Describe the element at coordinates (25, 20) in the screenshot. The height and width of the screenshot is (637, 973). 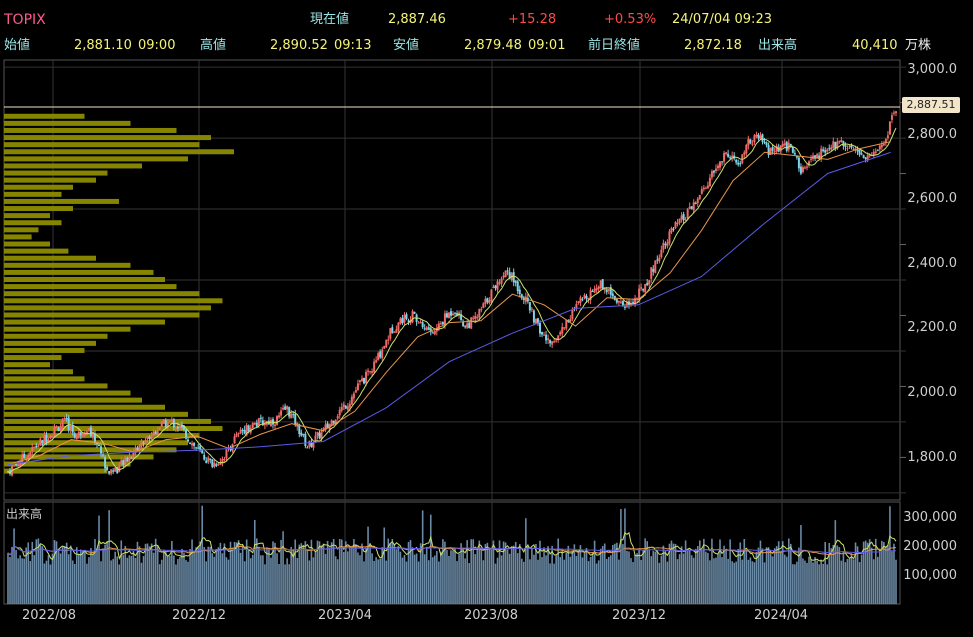
I see `symbol-name: TOPIX` at that location.